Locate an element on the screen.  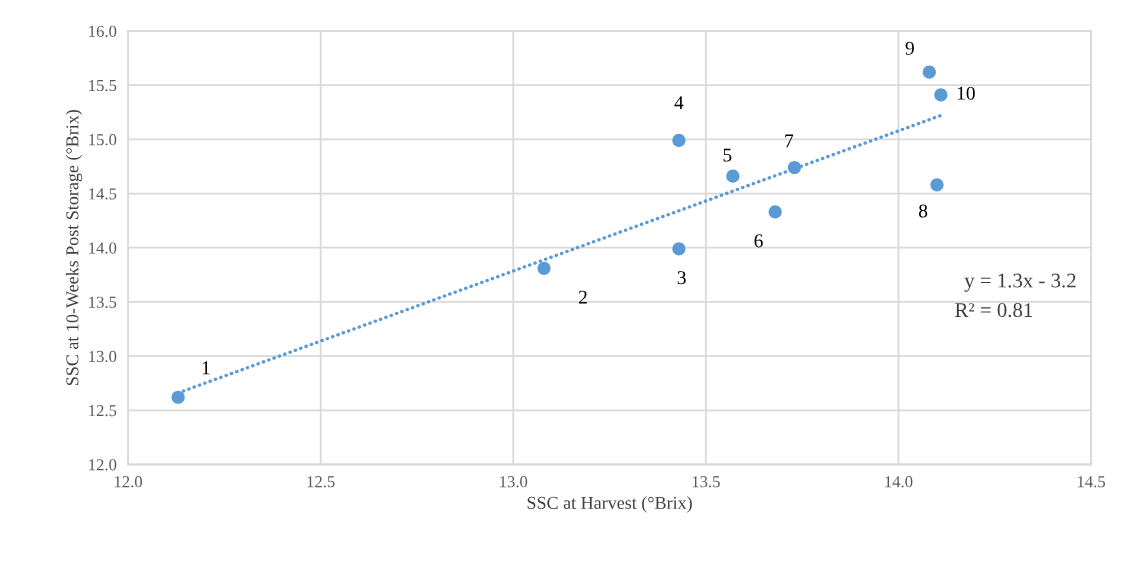
annotation: 9 is located at coordinates (909, 48).